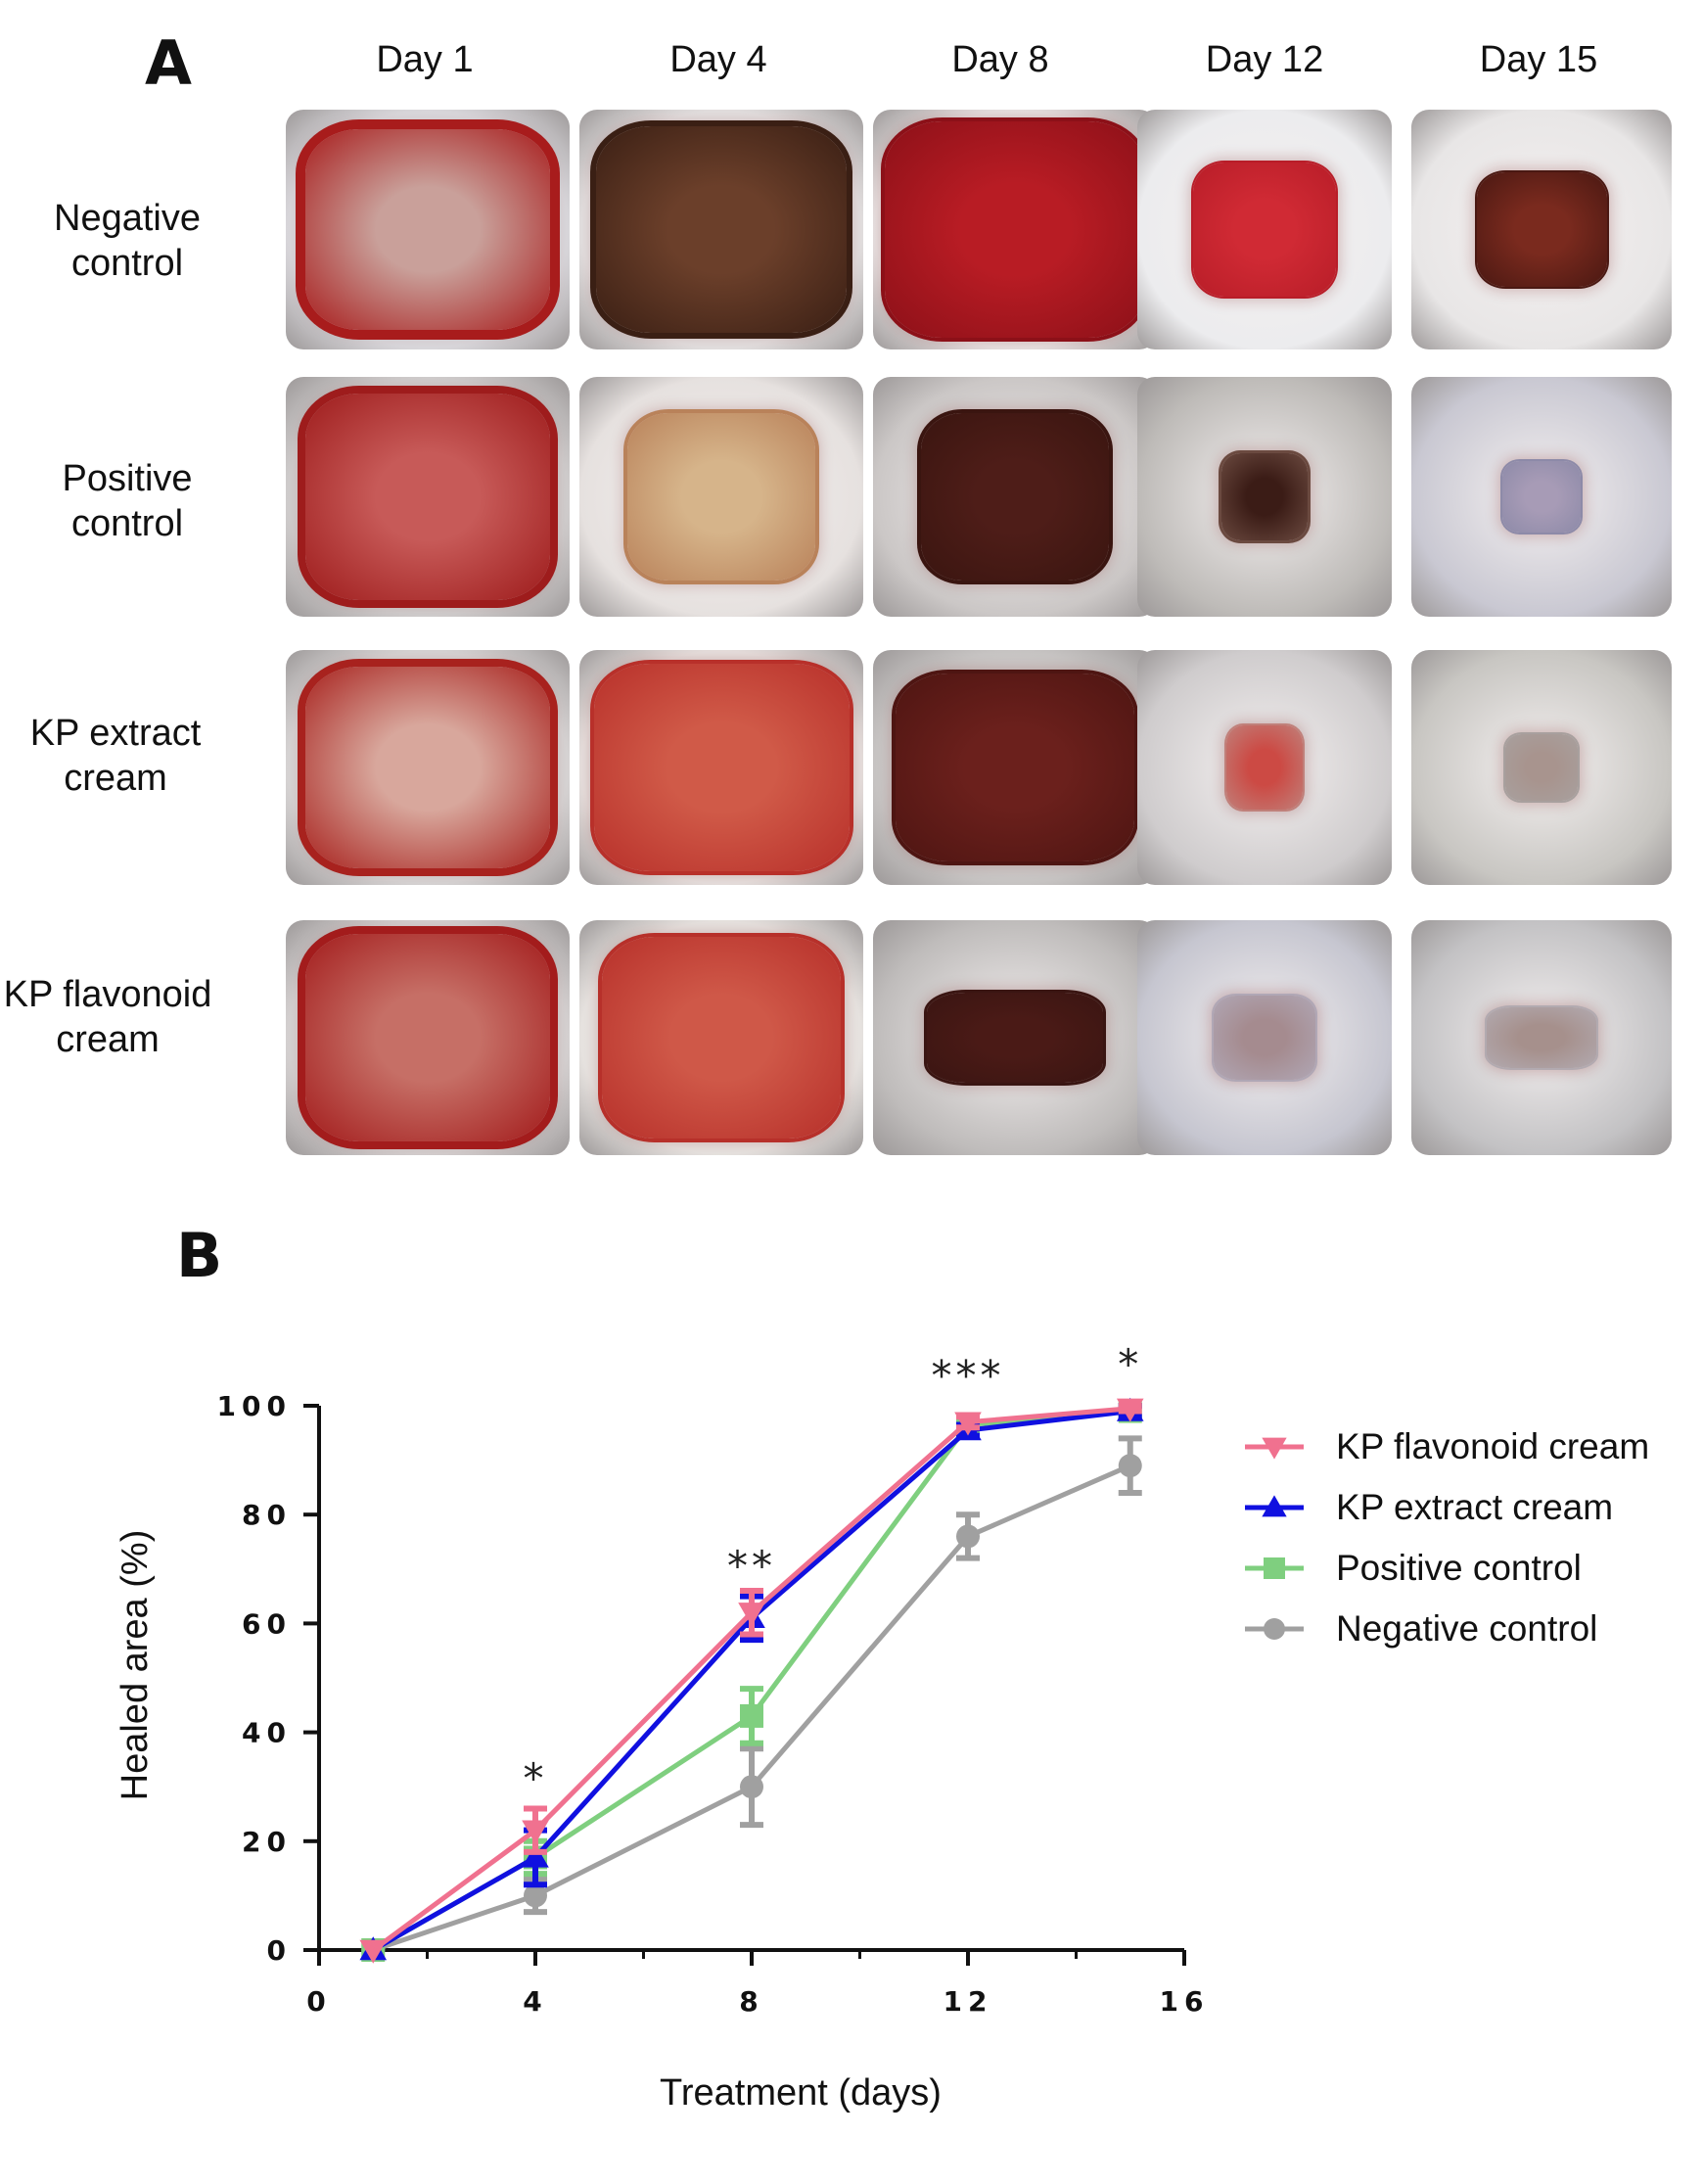 Image resolution: width=1703 pixels, height=2184 pixels. What do you see at coordinates (751, 1566) in the screenshot?
I see `significance-marker: **` at bounding box center [751, 1566].